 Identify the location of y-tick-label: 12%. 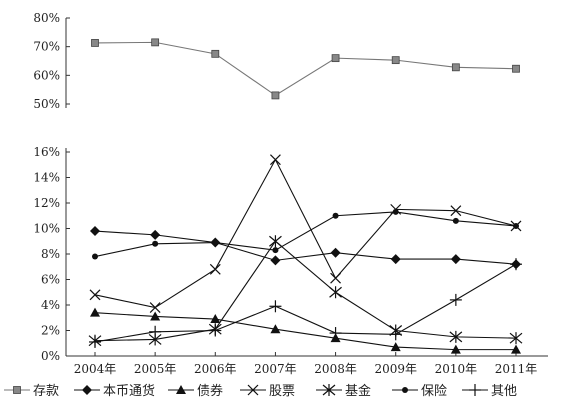
(46, 203).